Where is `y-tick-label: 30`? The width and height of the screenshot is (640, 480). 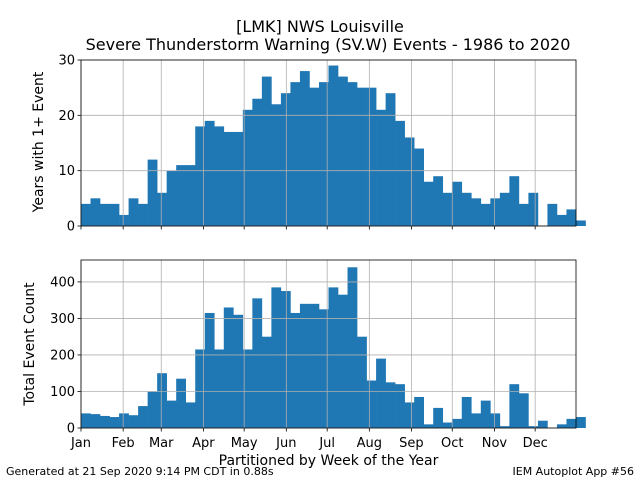
y-tick-label: 30 is located at coordinates (66, 61).